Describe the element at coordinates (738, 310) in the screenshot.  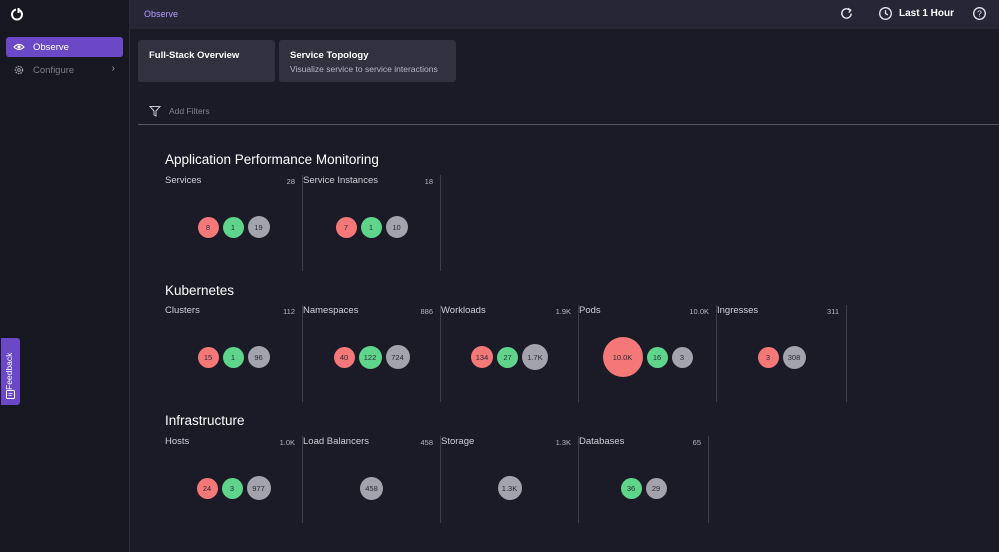
I see `card-name: Ingresses` at that location.